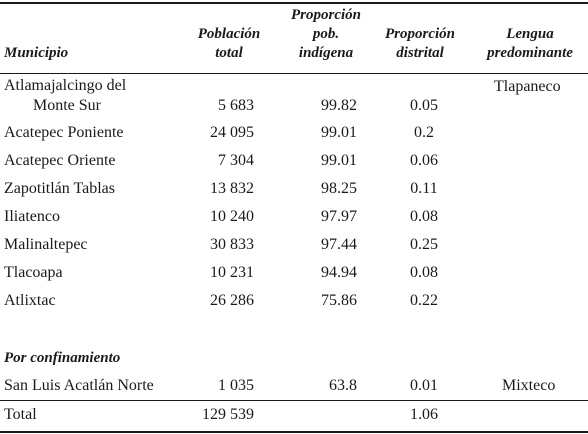  What do you see at coordinates (424, 300) in the screenshot?
I see `cell-prop-distrital: 0.22` at bounding box center [424, 300].